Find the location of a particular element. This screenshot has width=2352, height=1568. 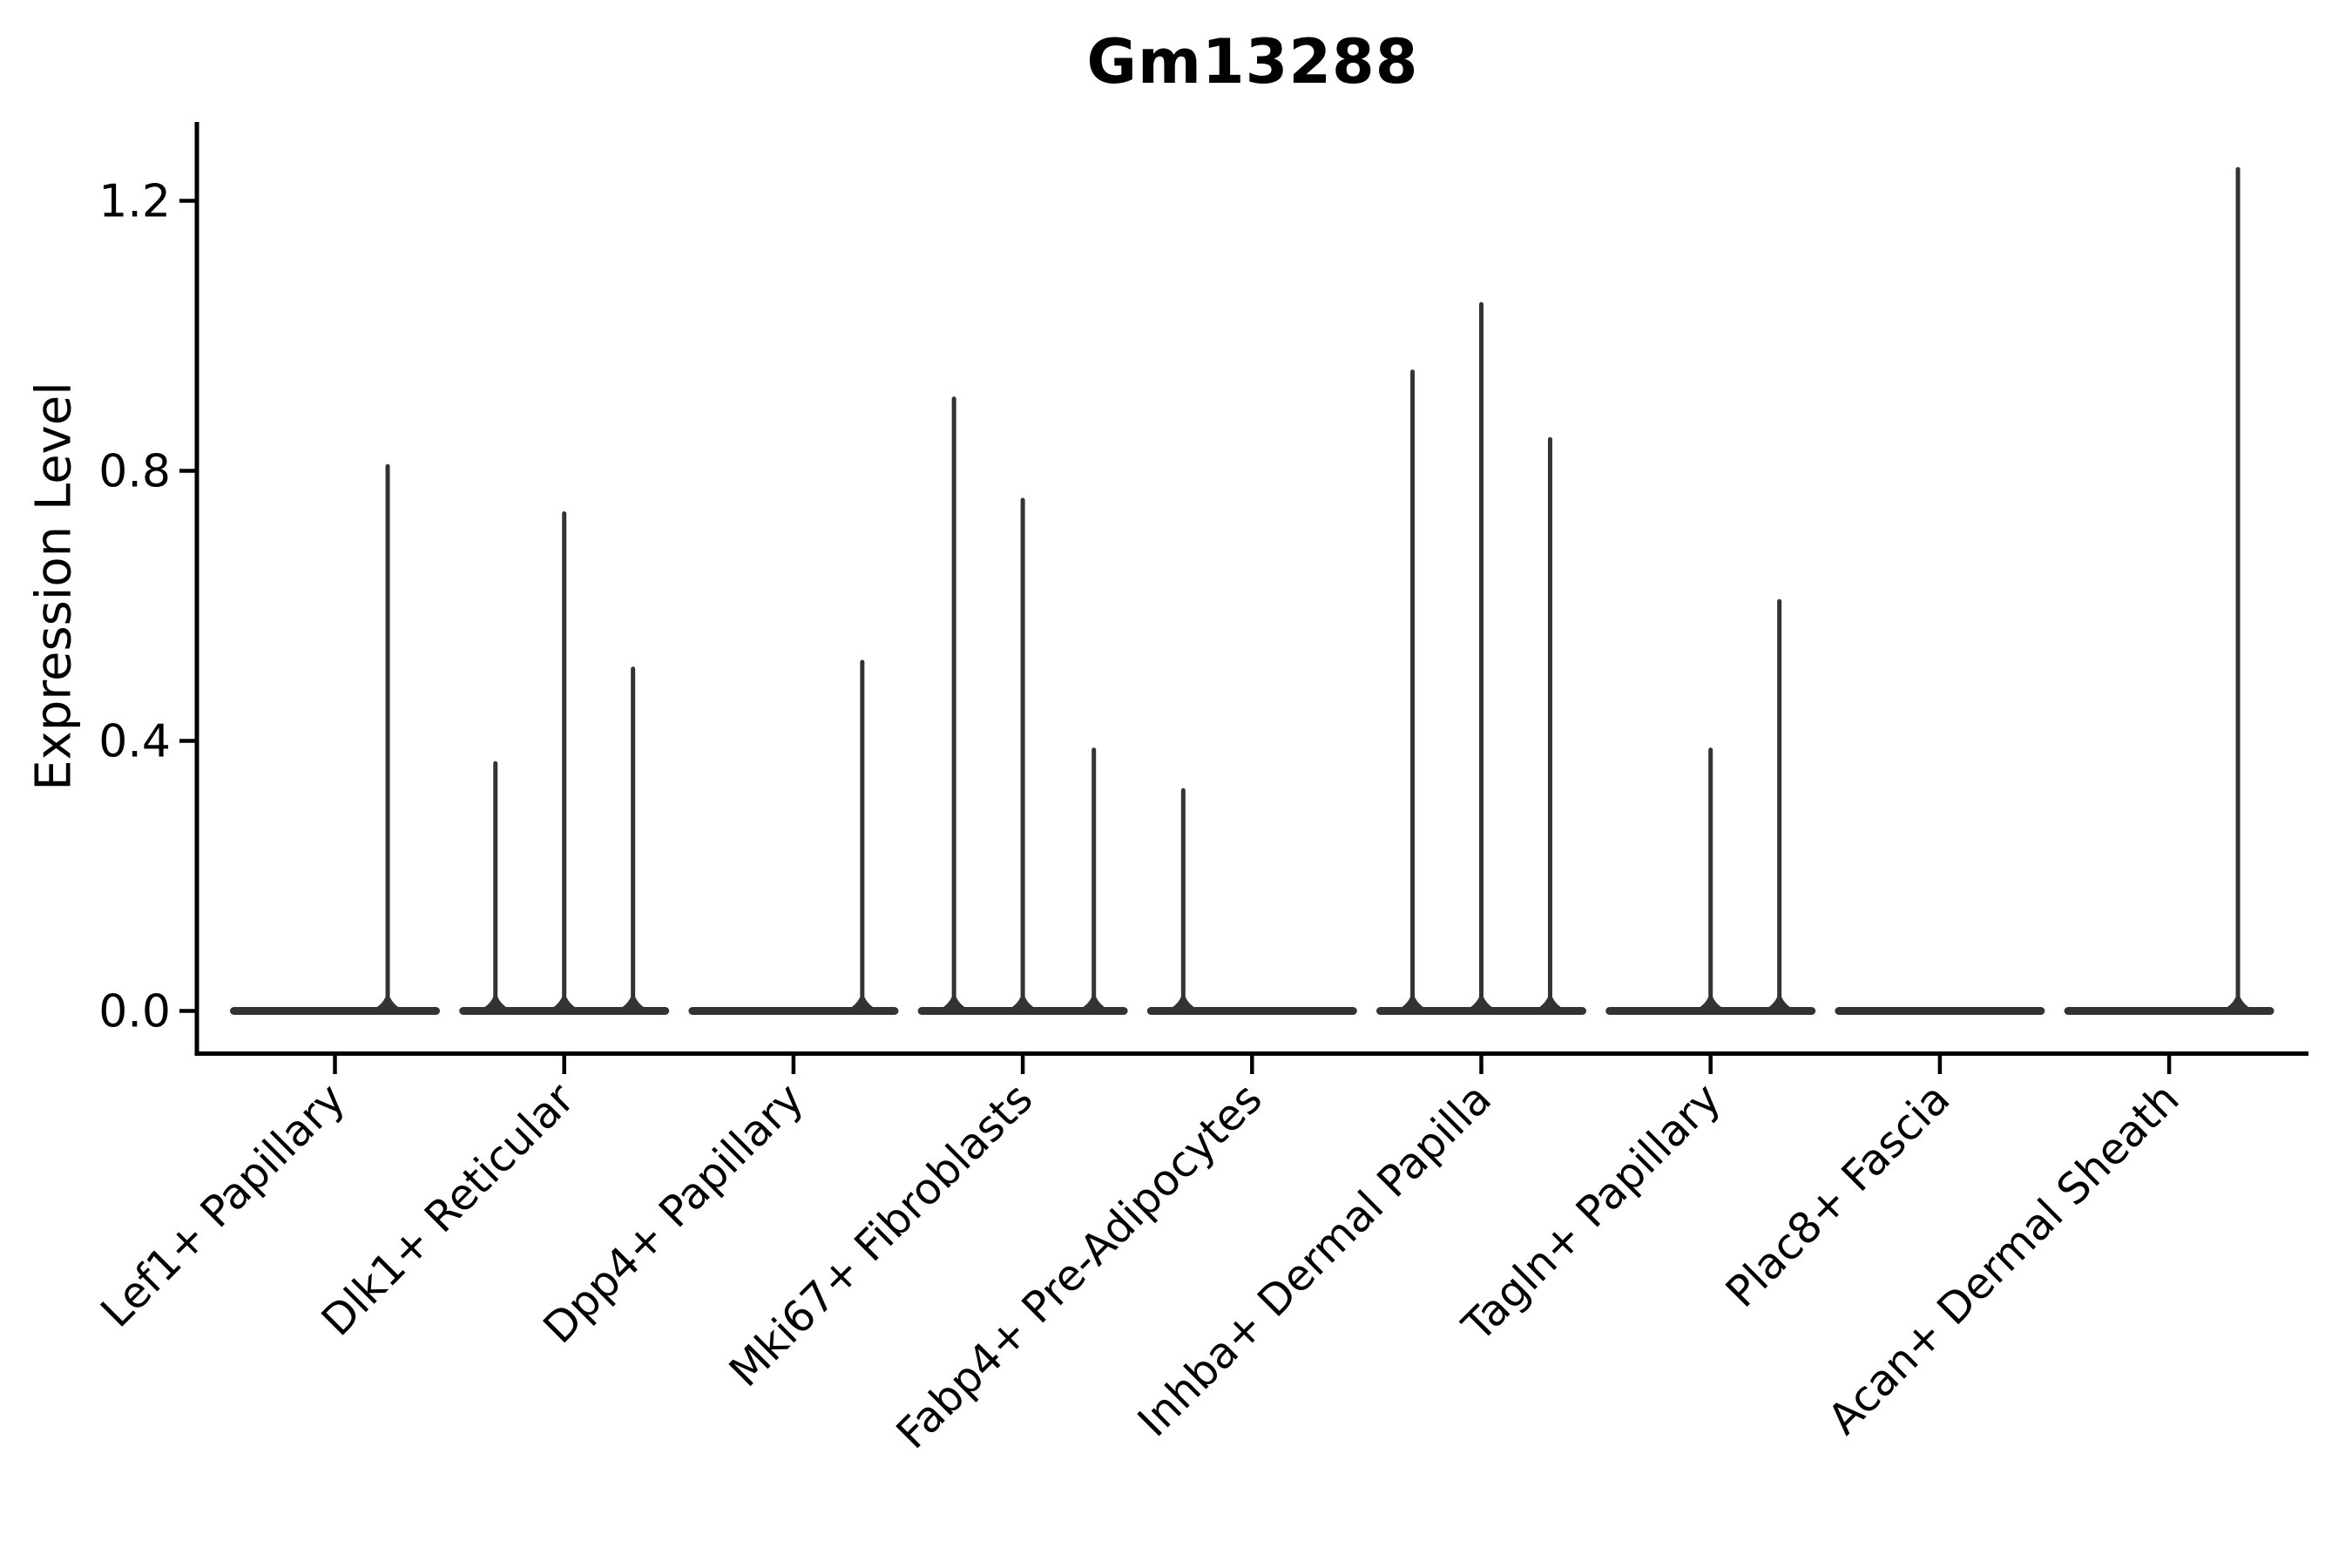

x-tick-label: Dlk1+ Reticular is located at coordinates (448, 1209).